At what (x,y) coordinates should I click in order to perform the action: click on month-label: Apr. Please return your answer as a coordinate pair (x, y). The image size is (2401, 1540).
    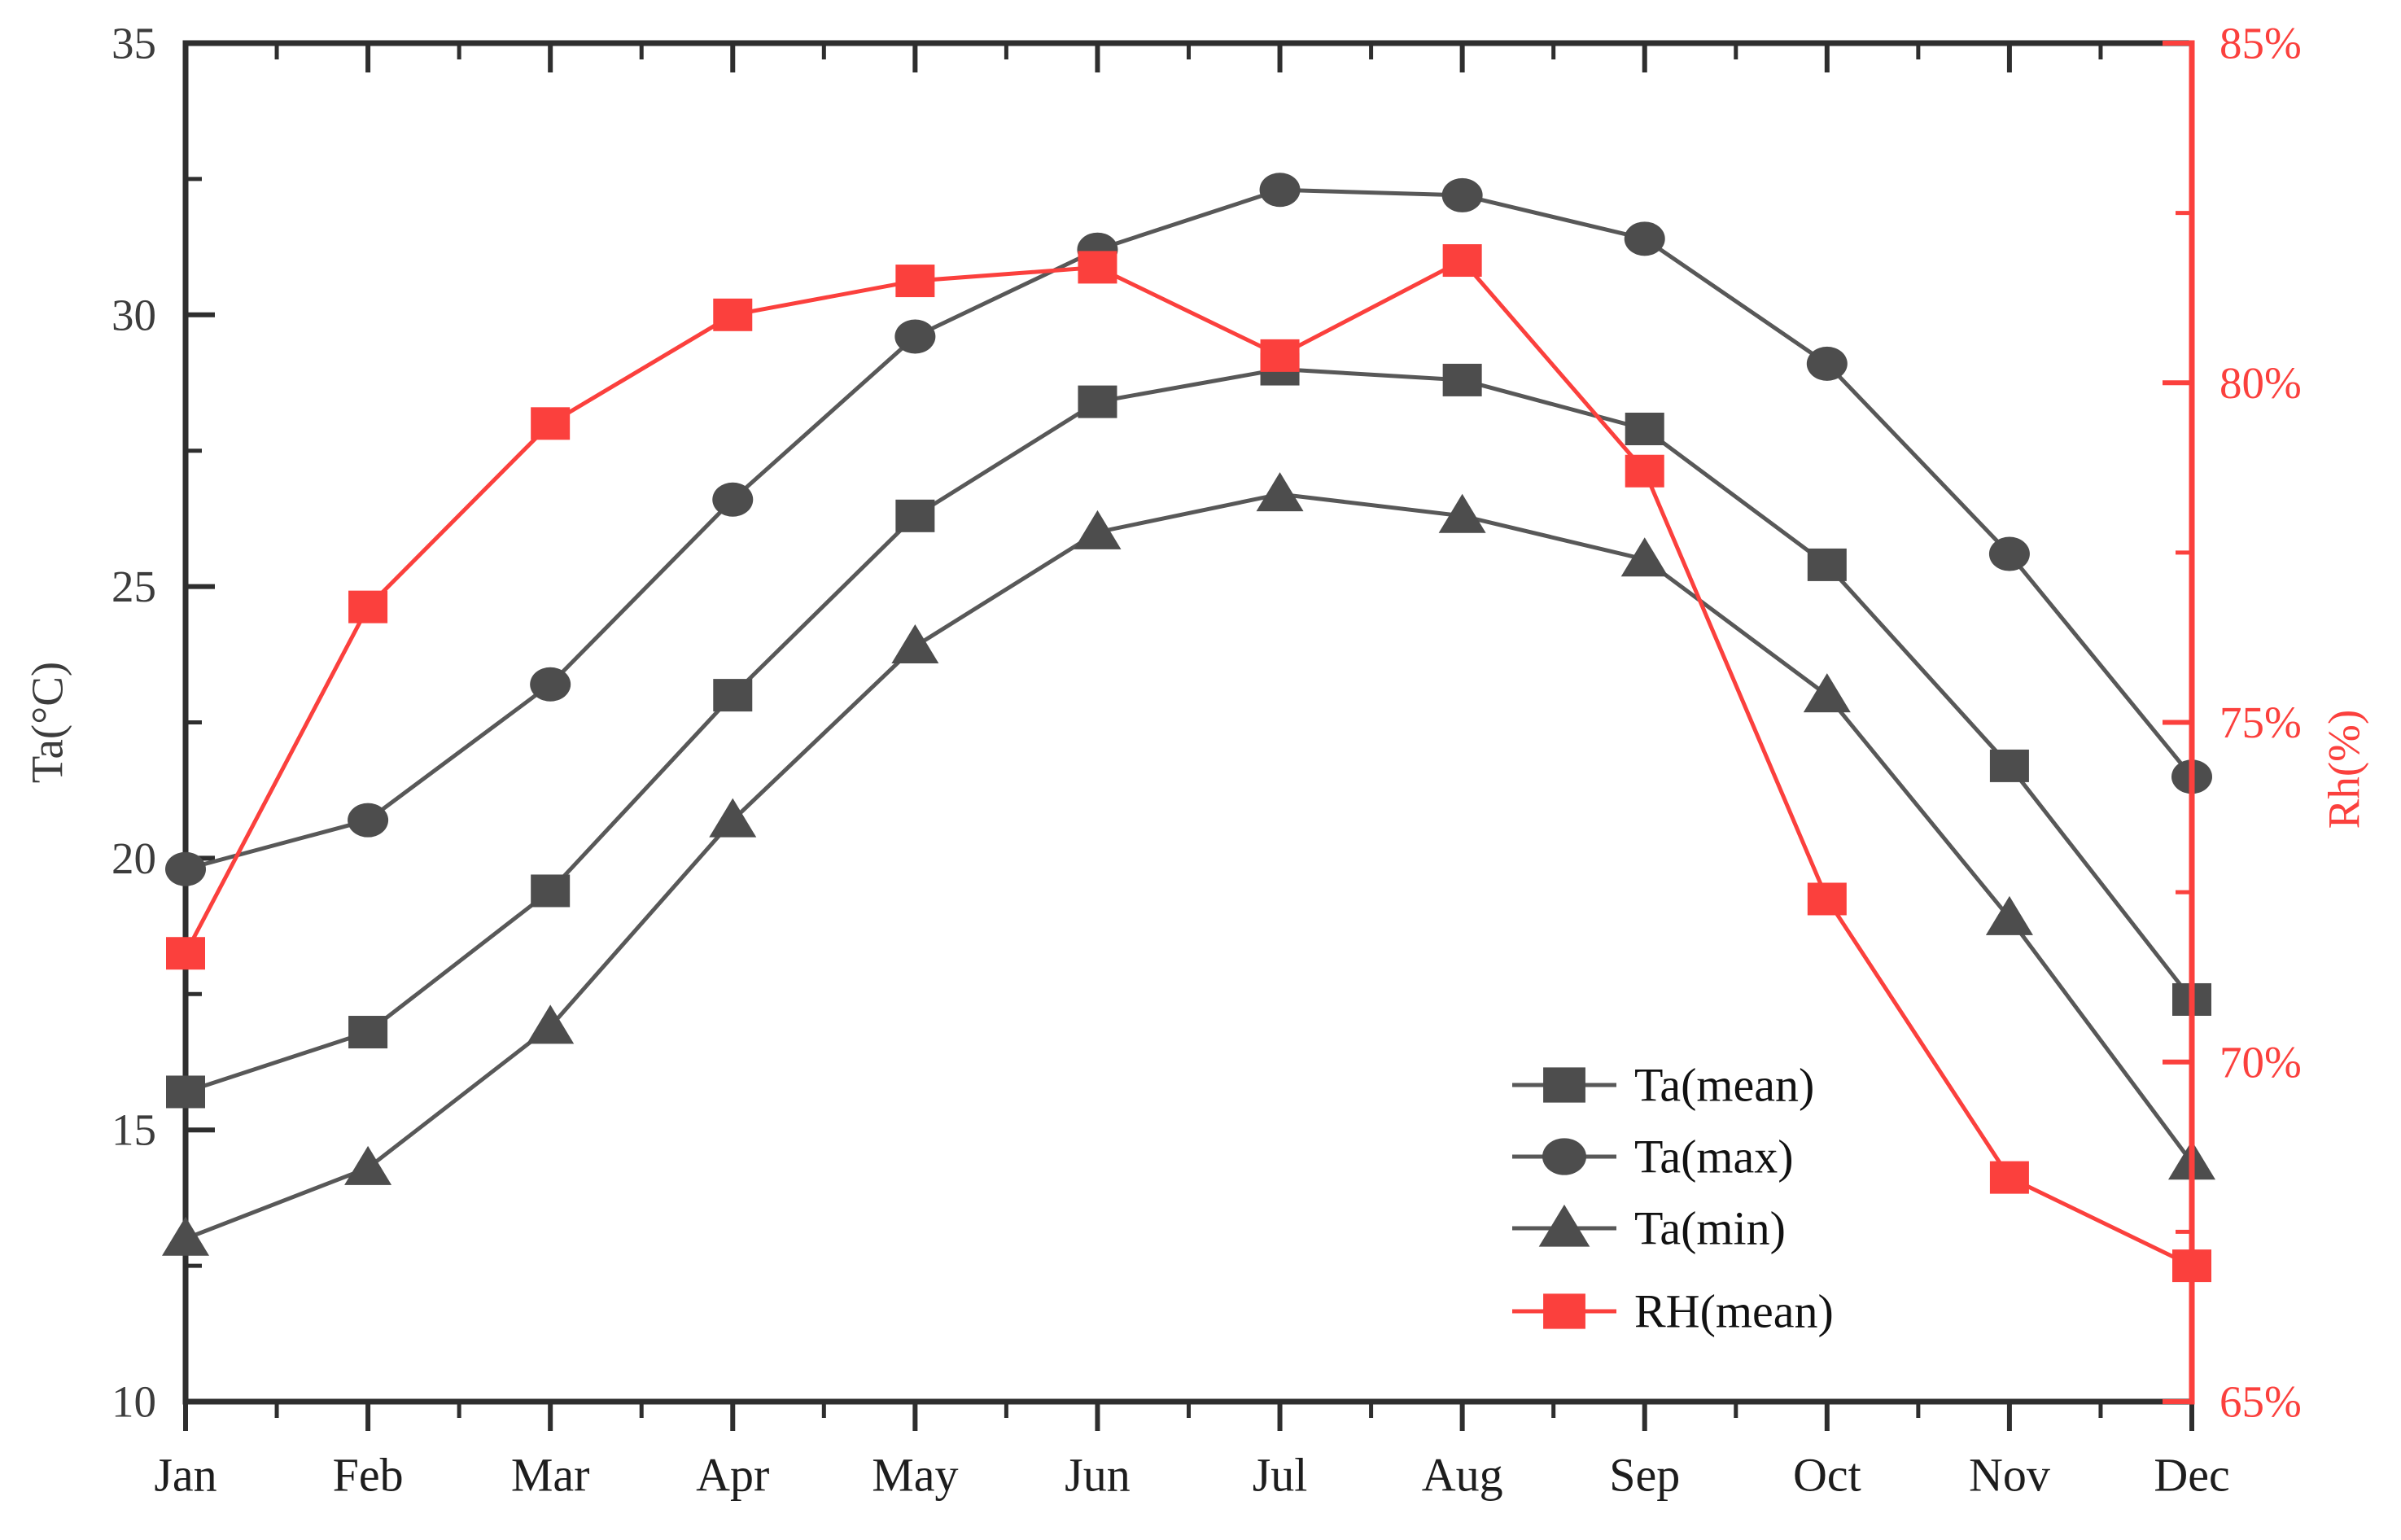
    Looking at the image, I should click on (732, 1475).